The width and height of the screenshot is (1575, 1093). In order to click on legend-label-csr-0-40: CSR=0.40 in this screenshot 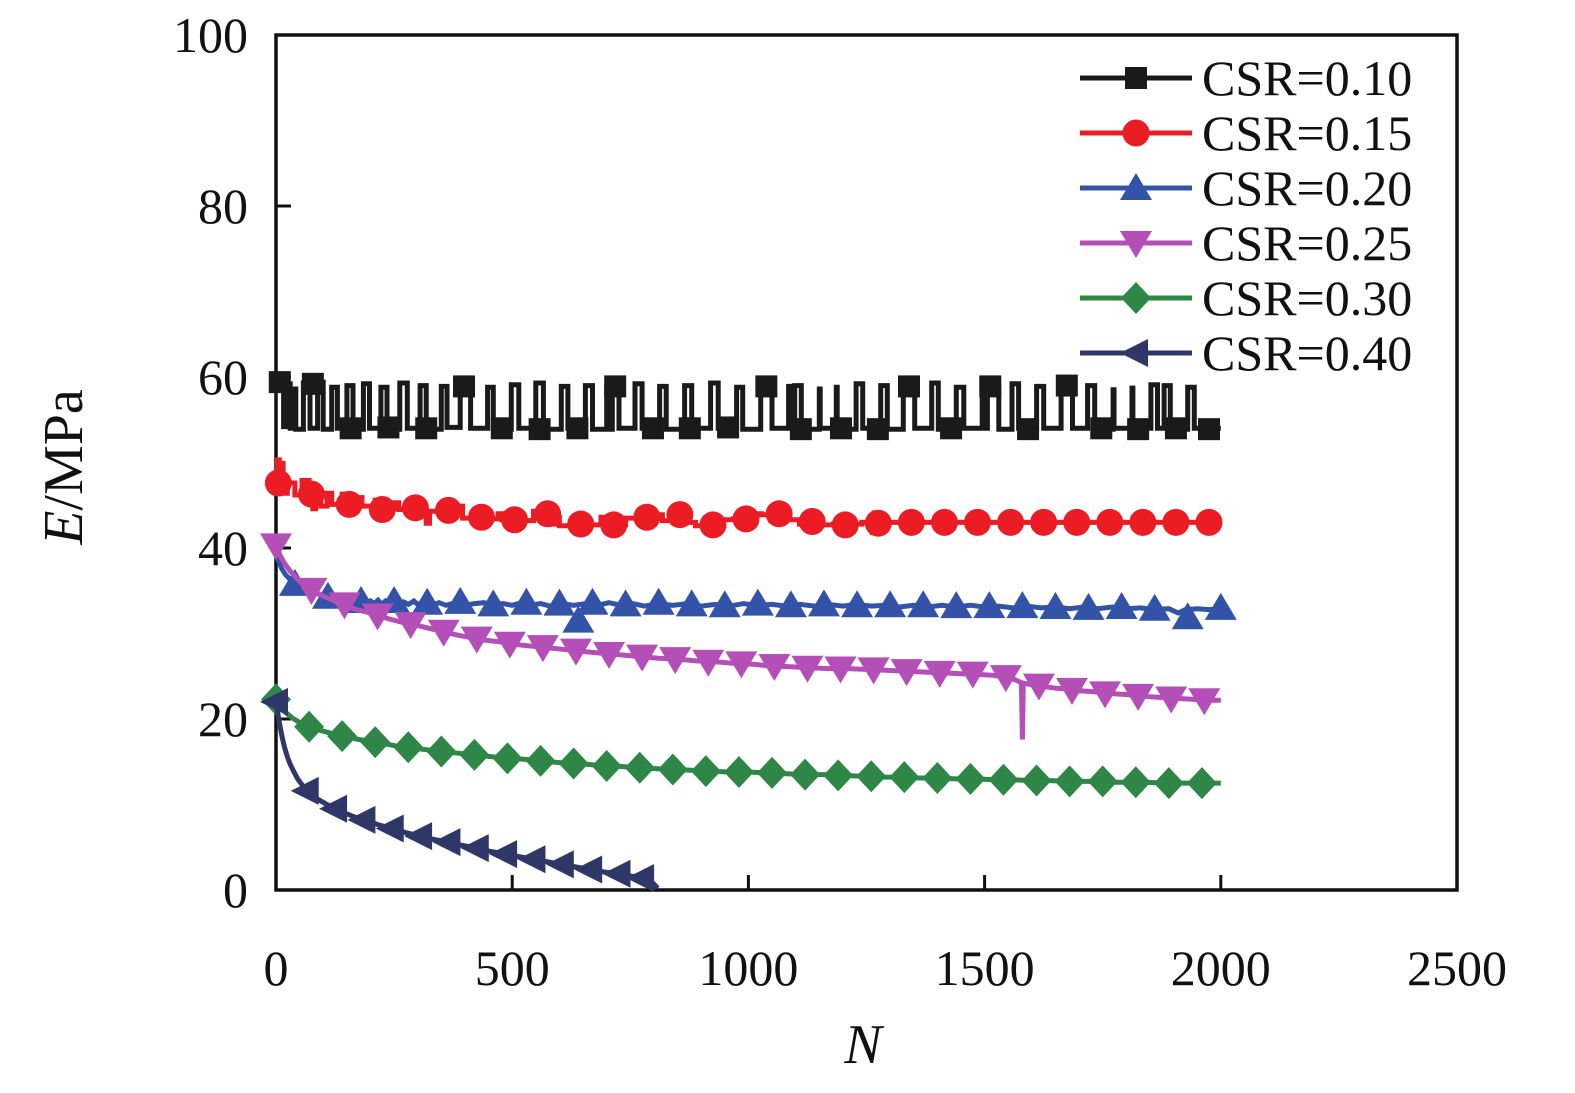, I will do `click(1307, 353)`.